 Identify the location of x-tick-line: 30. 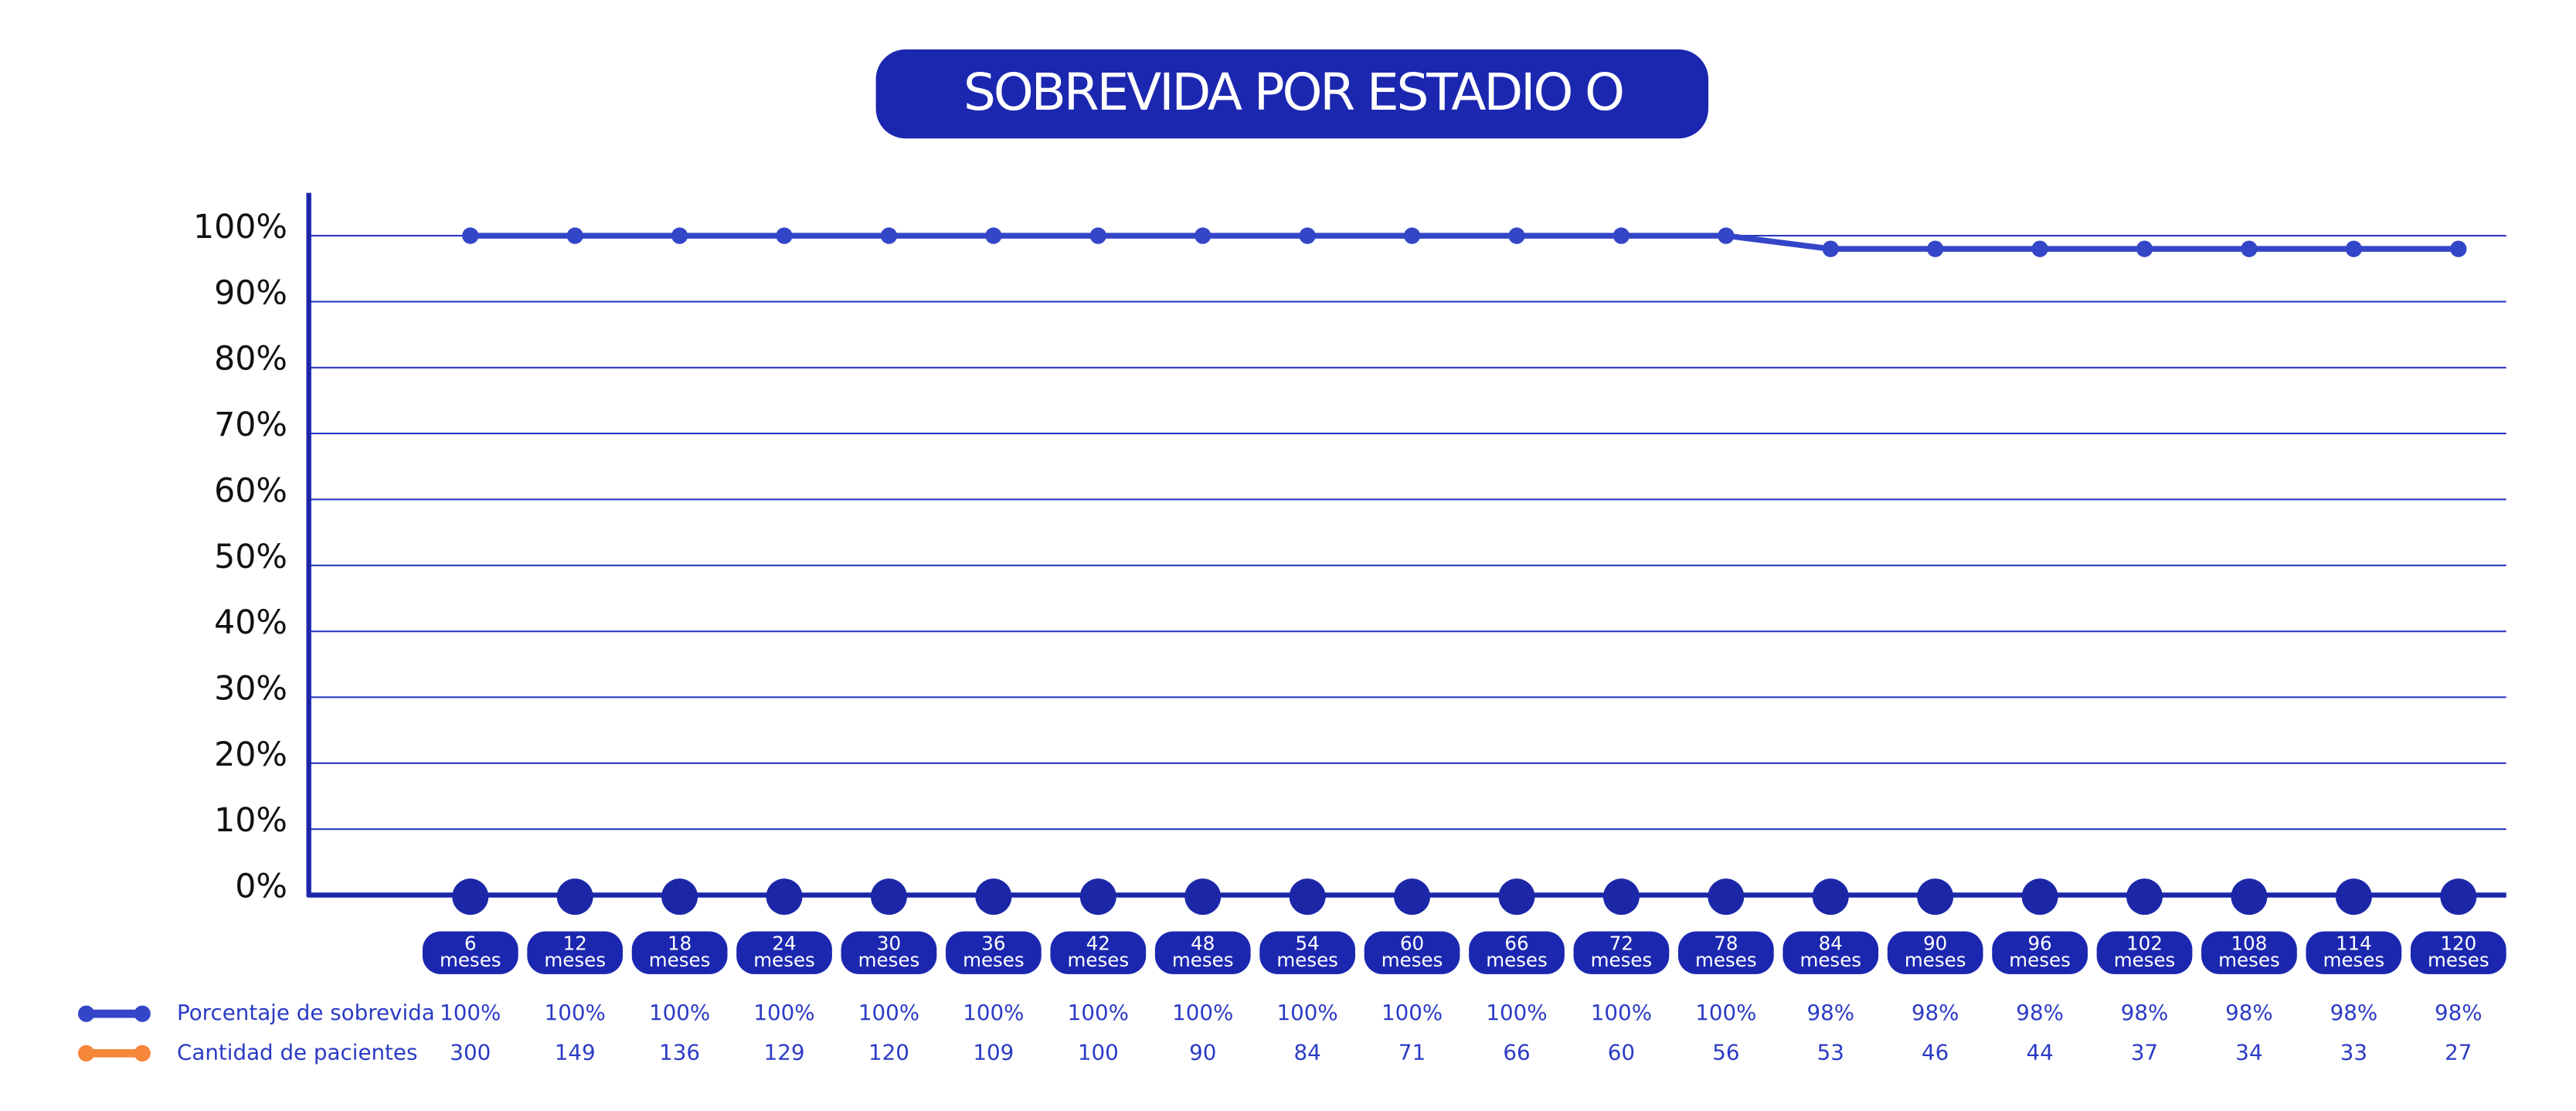
(889, 944).